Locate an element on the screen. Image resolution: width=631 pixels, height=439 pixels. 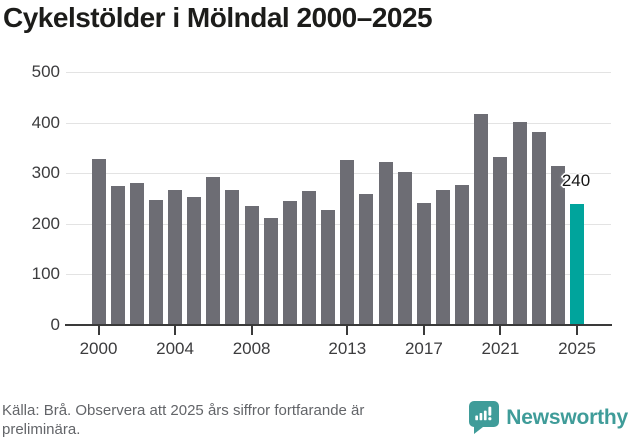
newsworthy-logo: Newsworthy is located at coordinates (548, 417).